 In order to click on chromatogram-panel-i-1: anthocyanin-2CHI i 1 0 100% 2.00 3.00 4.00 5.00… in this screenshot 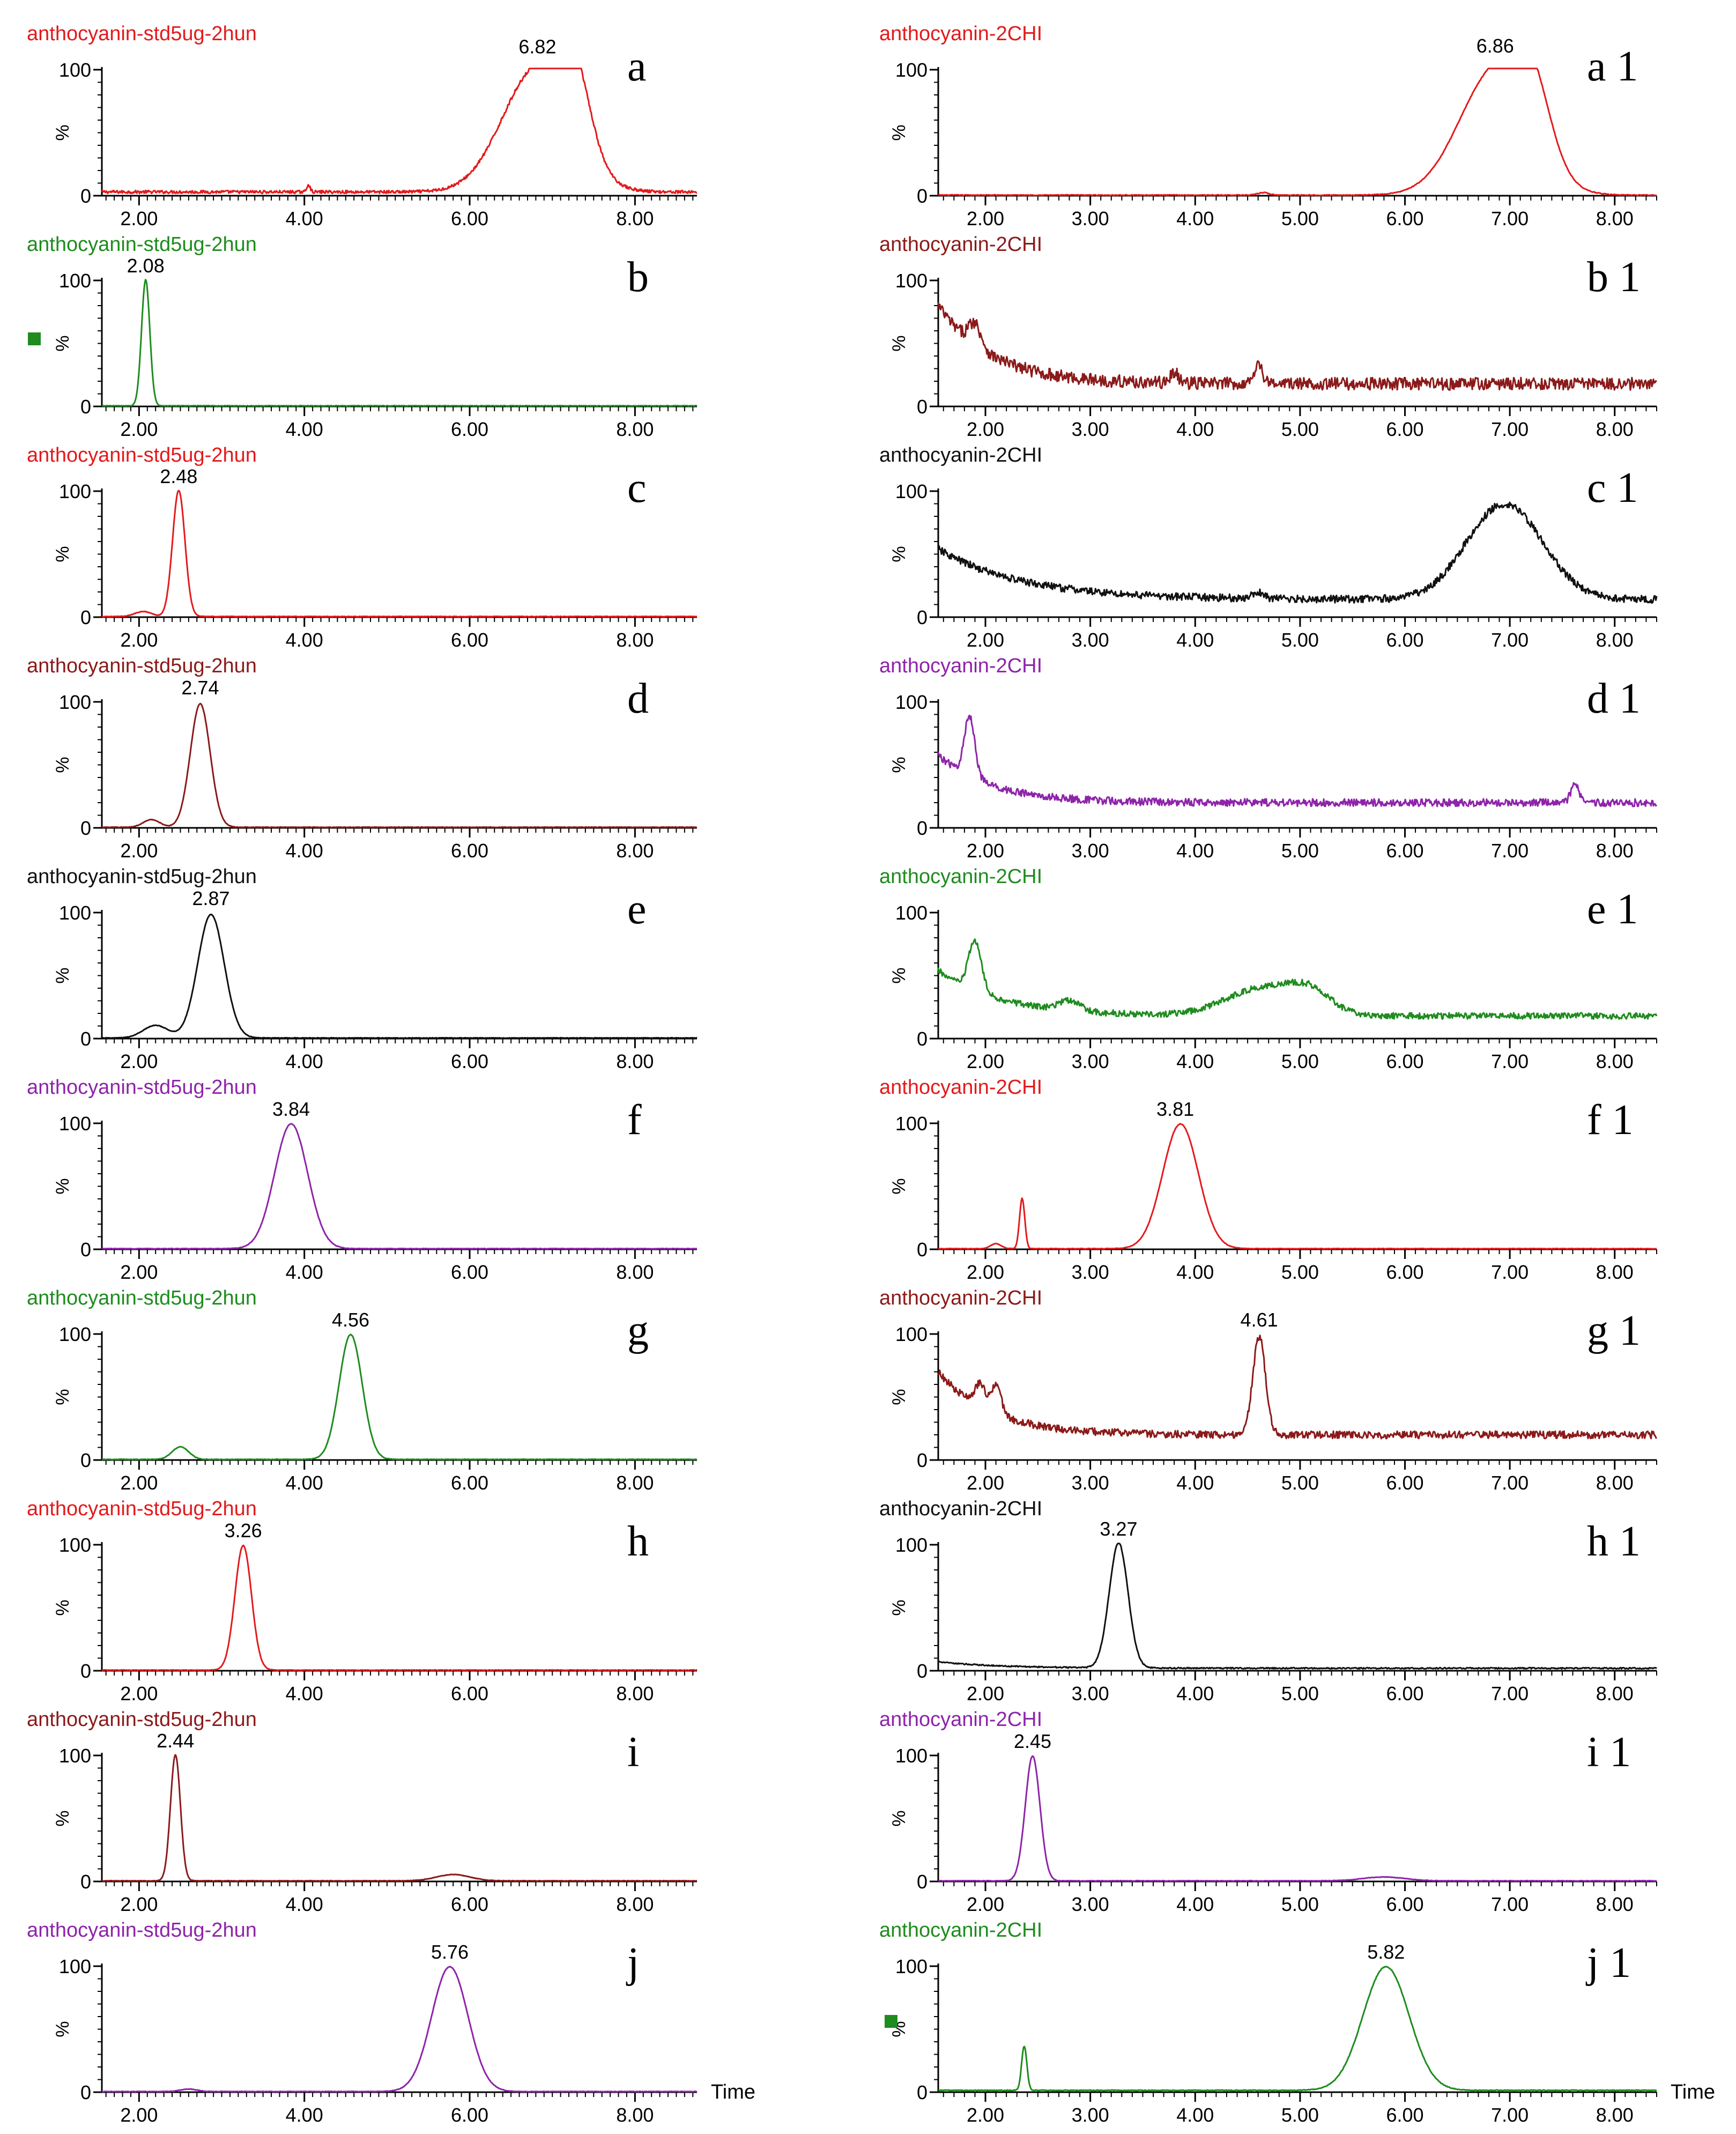, I will do `click(1268, 1811)`.